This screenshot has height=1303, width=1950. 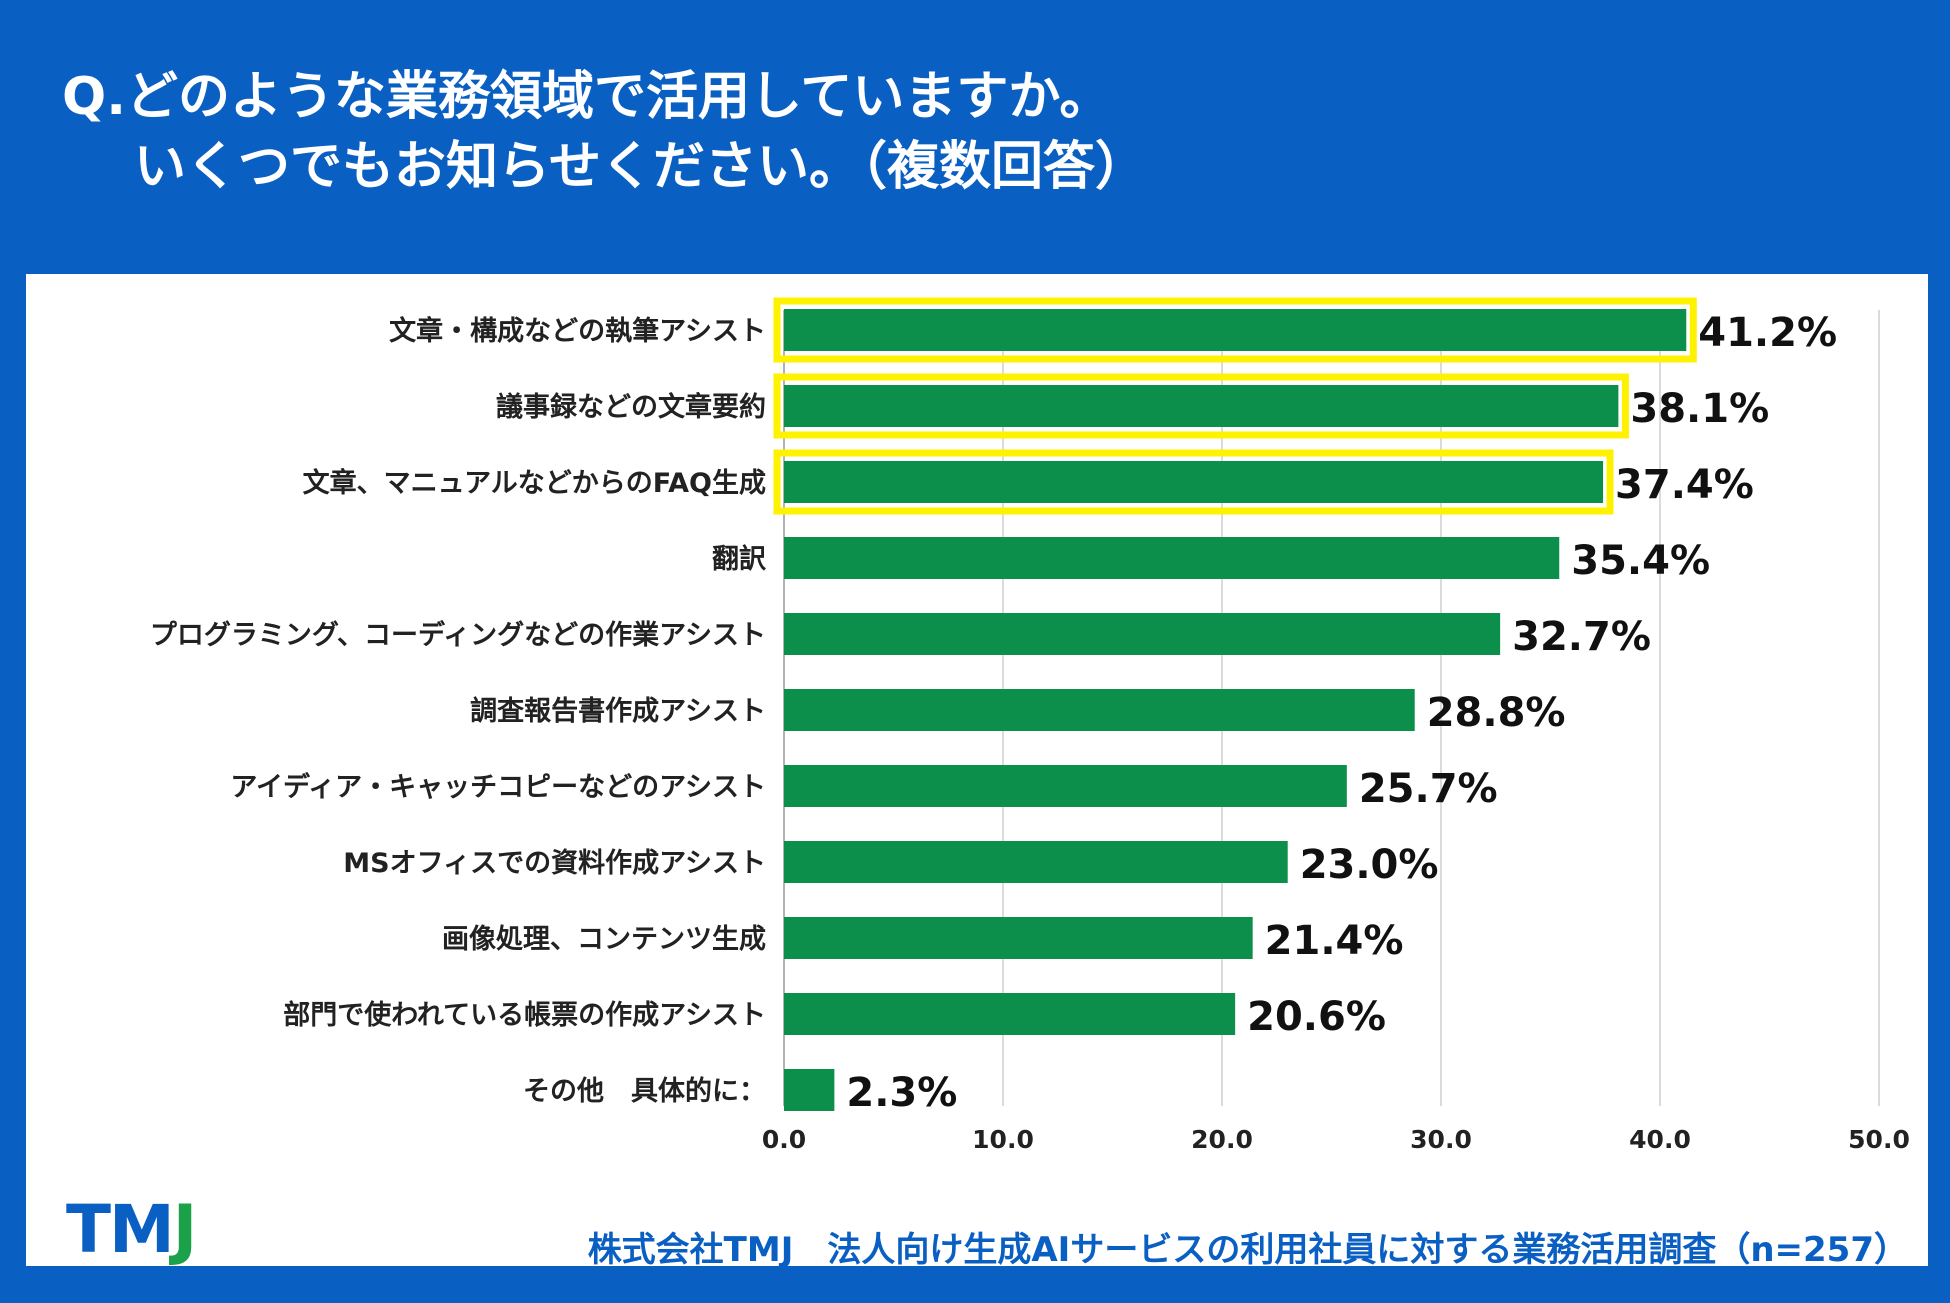 What do you see at coordinates (524, 1015) in the screenshot?
I see `category-label: 部門で使われている帳票の作成アシスト` at bounding box center [524, 1015].